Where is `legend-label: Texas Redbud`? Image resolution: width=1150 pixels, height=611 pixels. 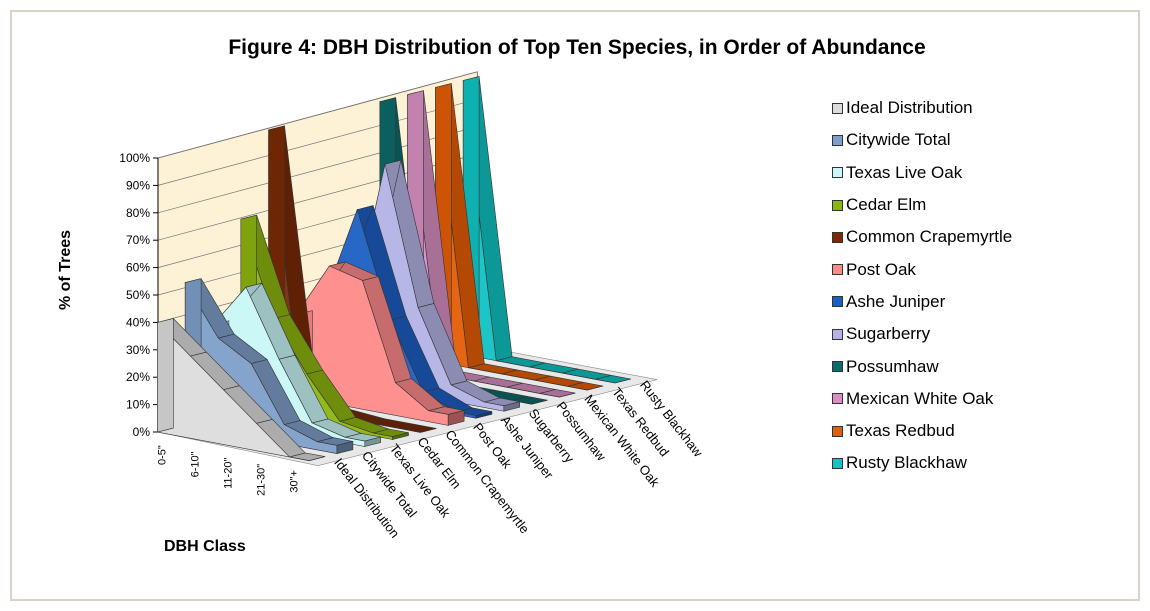
legend-label: Texas Redbud is located at coordinates (900, 431).